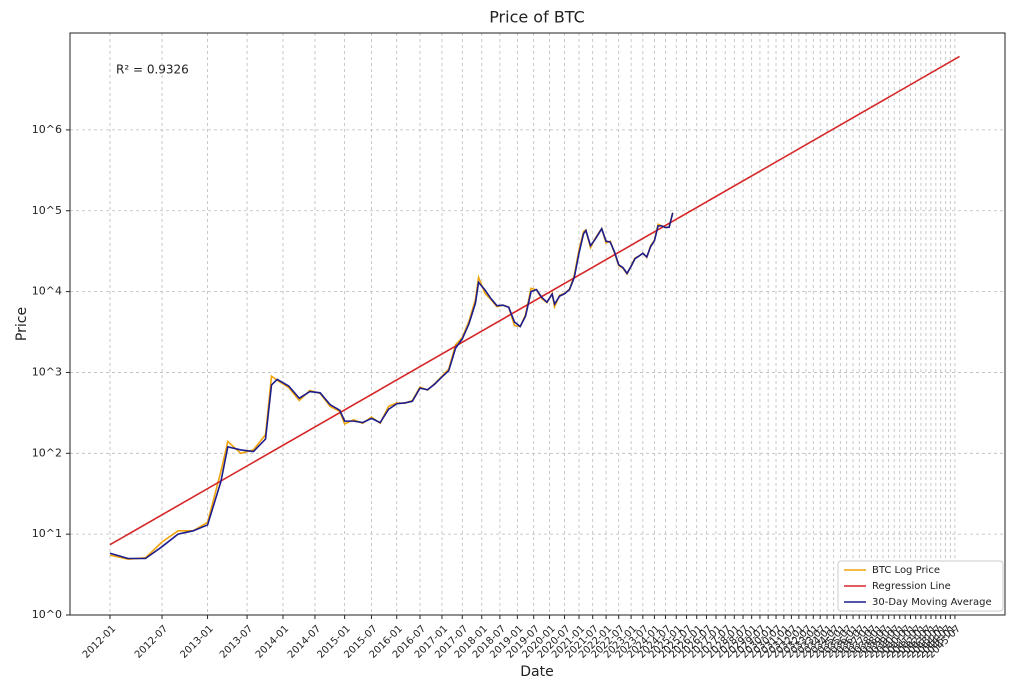  I want to click on legend-label: BTC Log Price, so click(906, 570).